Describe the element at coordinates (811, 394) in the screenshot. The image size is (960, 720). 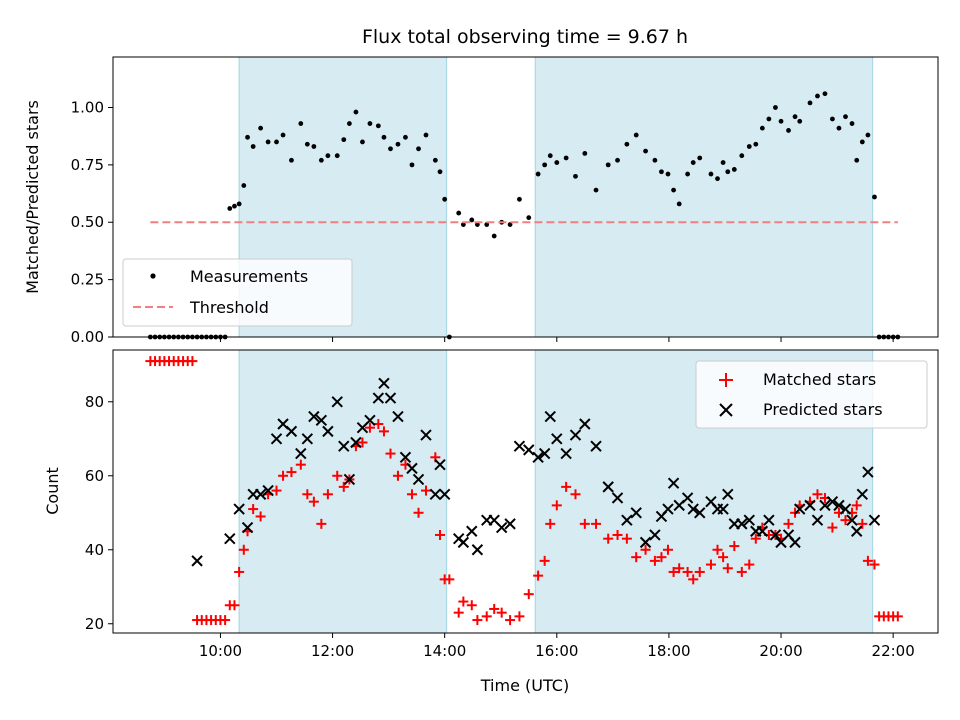
I see `count-legend-box` at that location.